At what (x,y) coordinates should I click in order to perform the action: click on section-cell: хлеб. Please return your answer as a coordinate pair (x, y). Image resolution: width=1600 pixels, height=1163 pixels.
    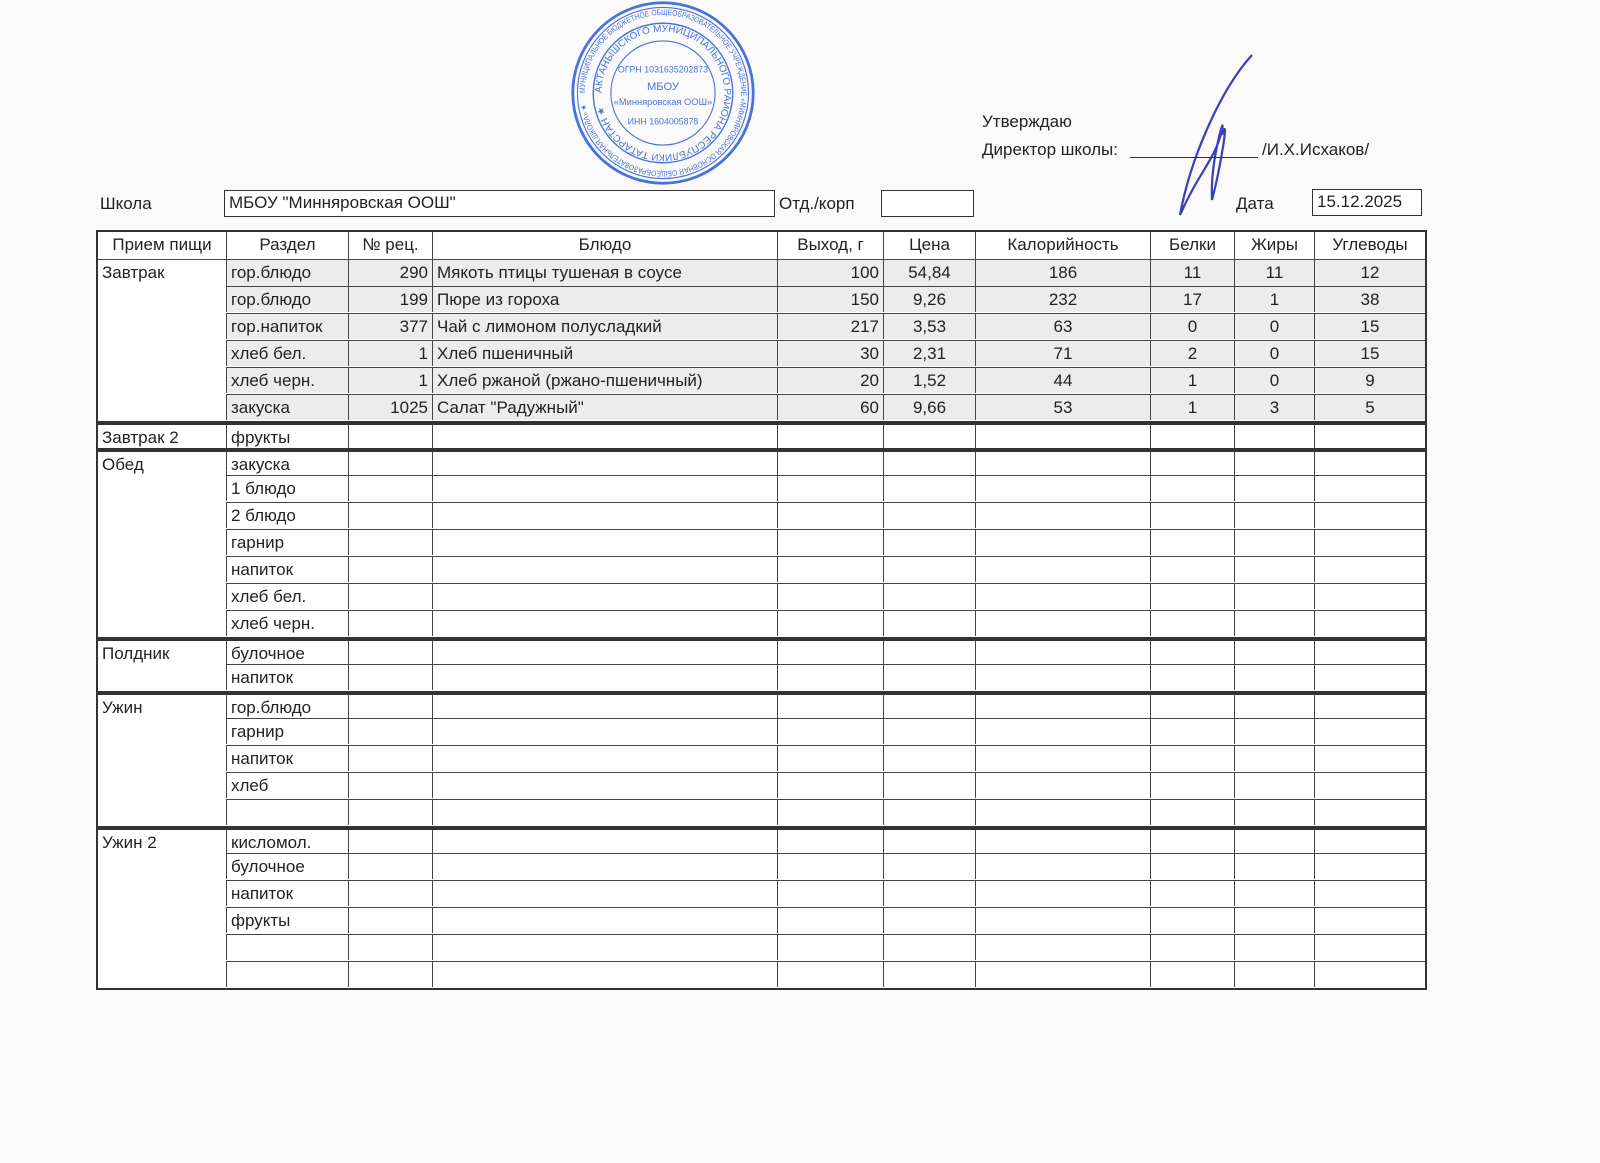
    Looking at the image, I should click on (287, 785).